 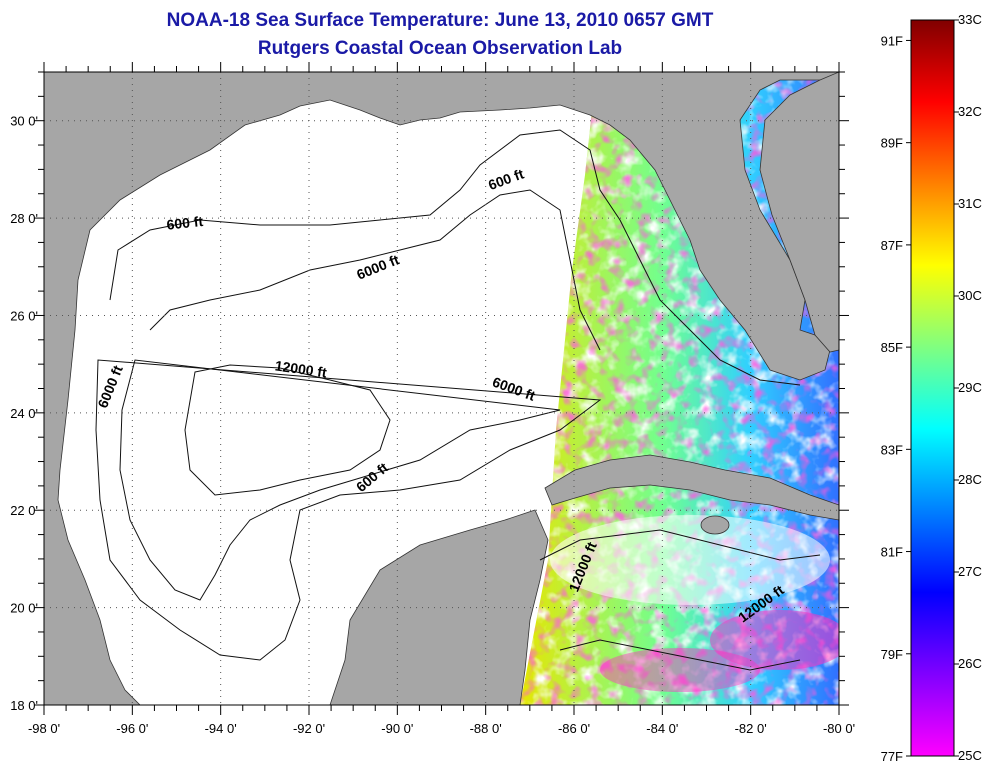 What do you see at coordinates (970, 111) in the screenshot?
I see `colorbar-c-label: 32C` at bounding box center [970, 111].